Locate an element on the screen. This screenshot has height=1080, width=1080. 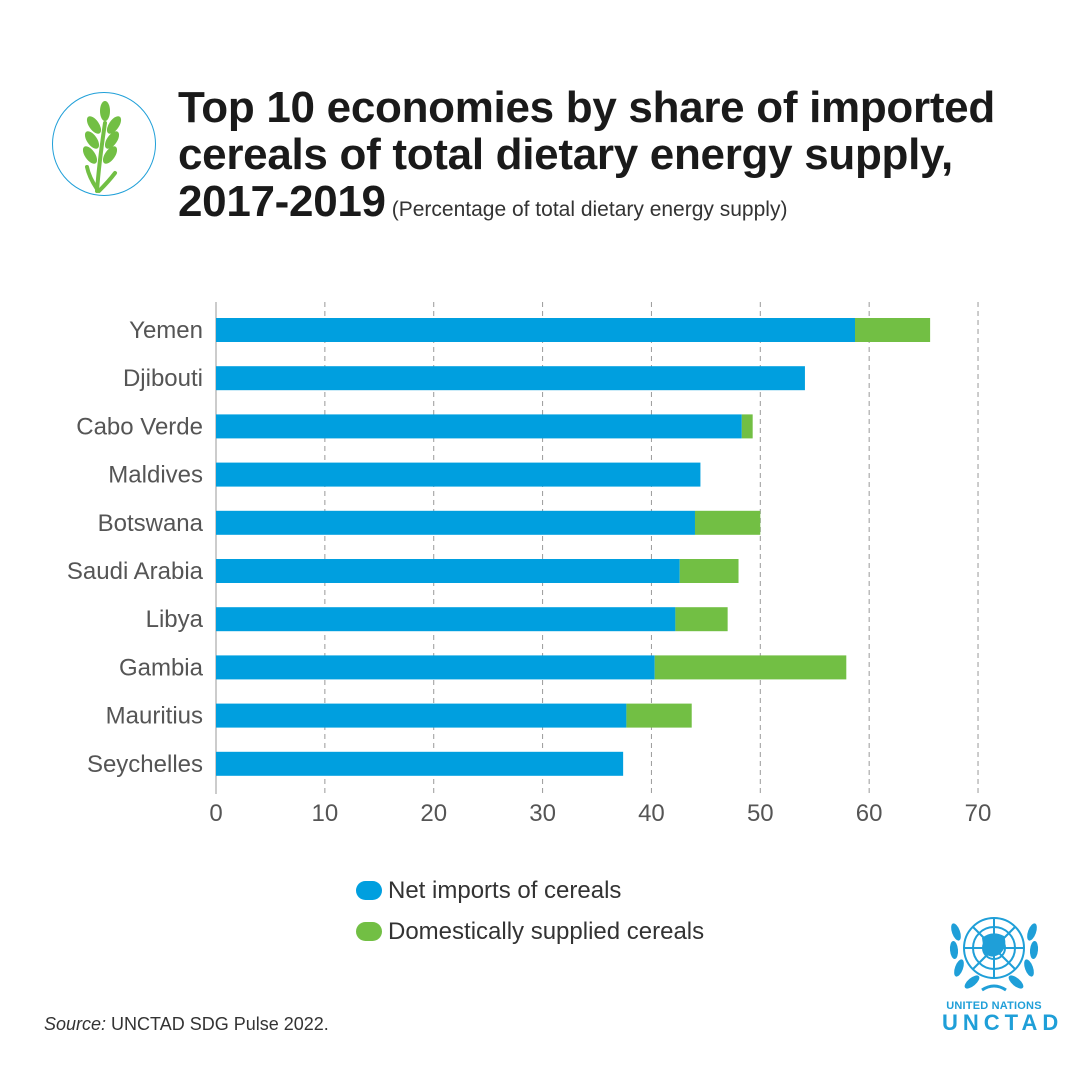
x-tick-label: 50 is located at coordinates (760, 813).